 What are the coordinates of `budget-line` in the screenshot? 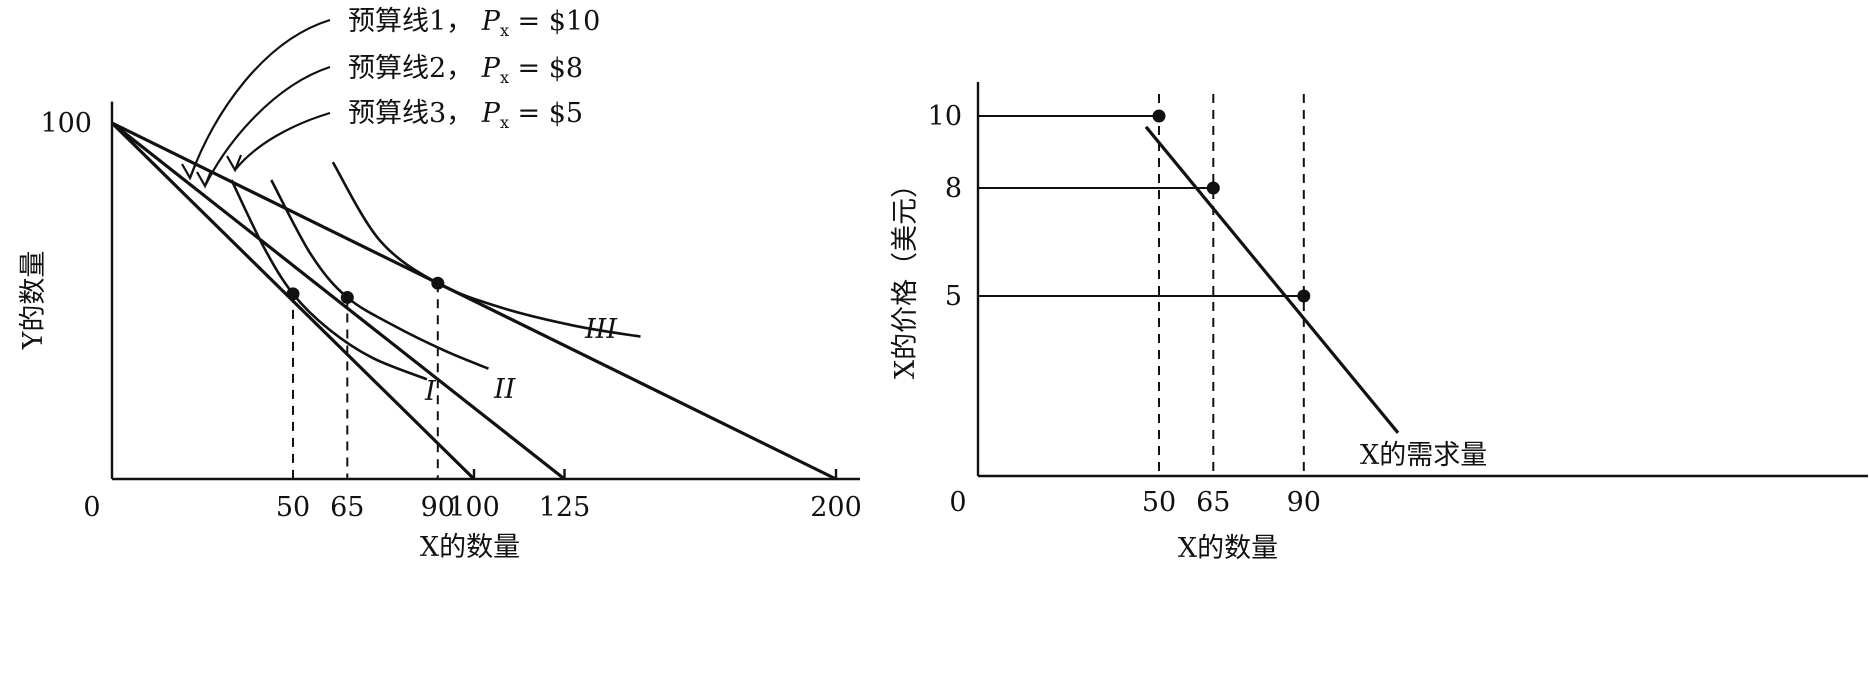 It's located at (338, 301).